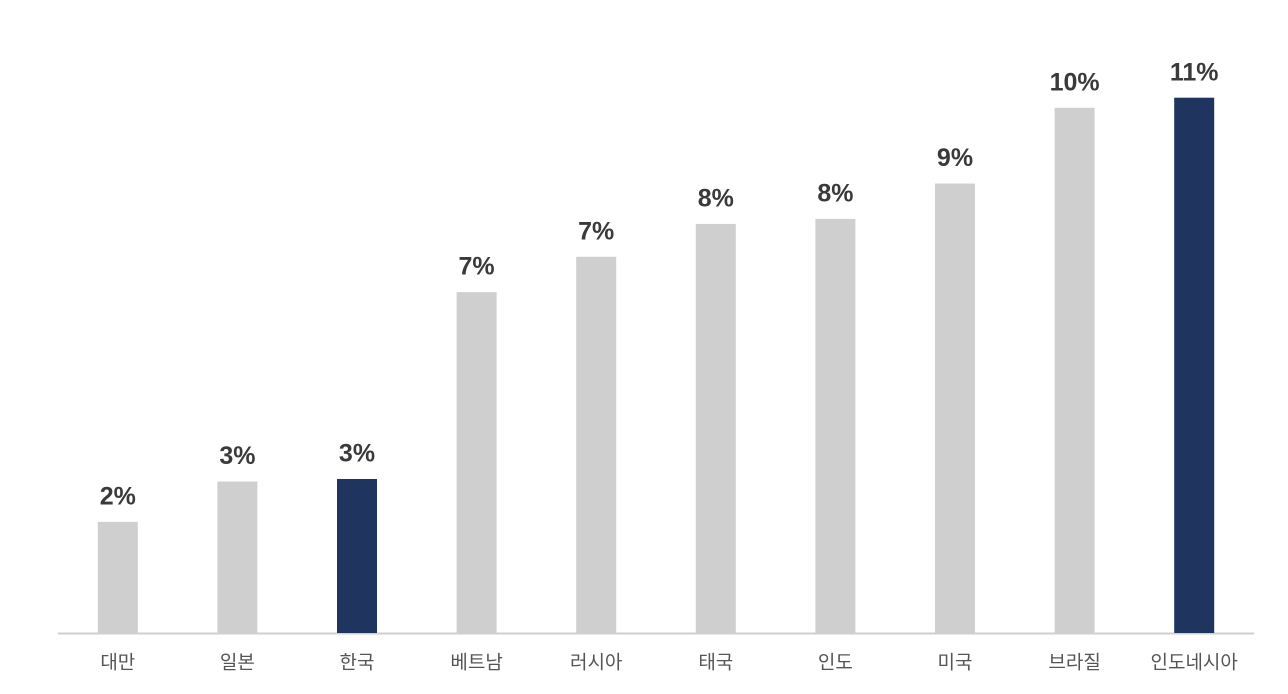  Describe the element at coordinates (476, 663) in the screenshot. I see `x-tick-label: 베트남` at that location.